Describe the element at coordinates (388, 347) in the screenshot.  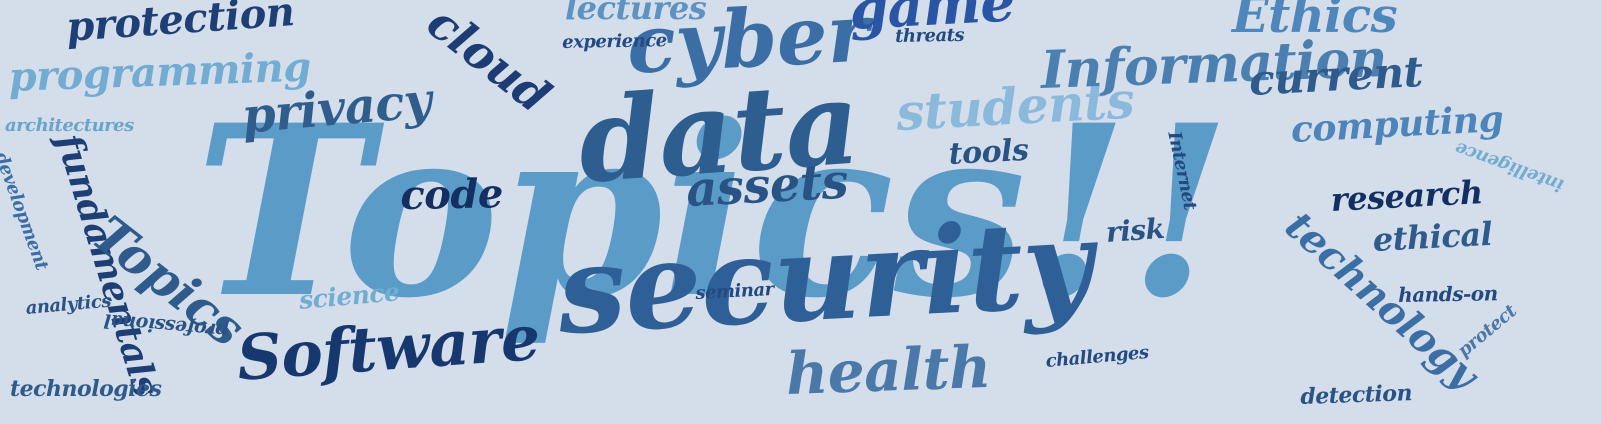
I see `word-software: Software` at that location.